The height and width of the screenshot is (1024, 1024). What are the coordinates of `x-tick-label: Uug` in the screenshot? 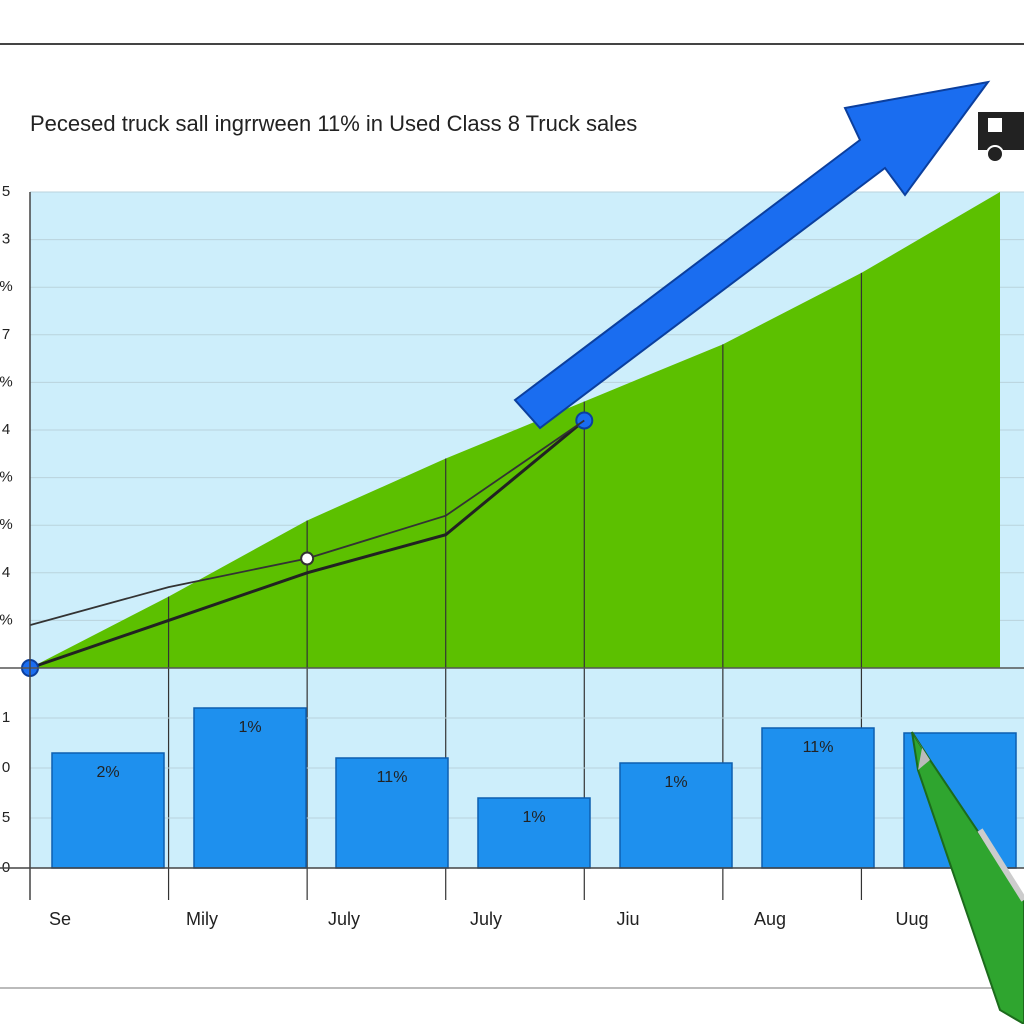 It's located at (911, 919).